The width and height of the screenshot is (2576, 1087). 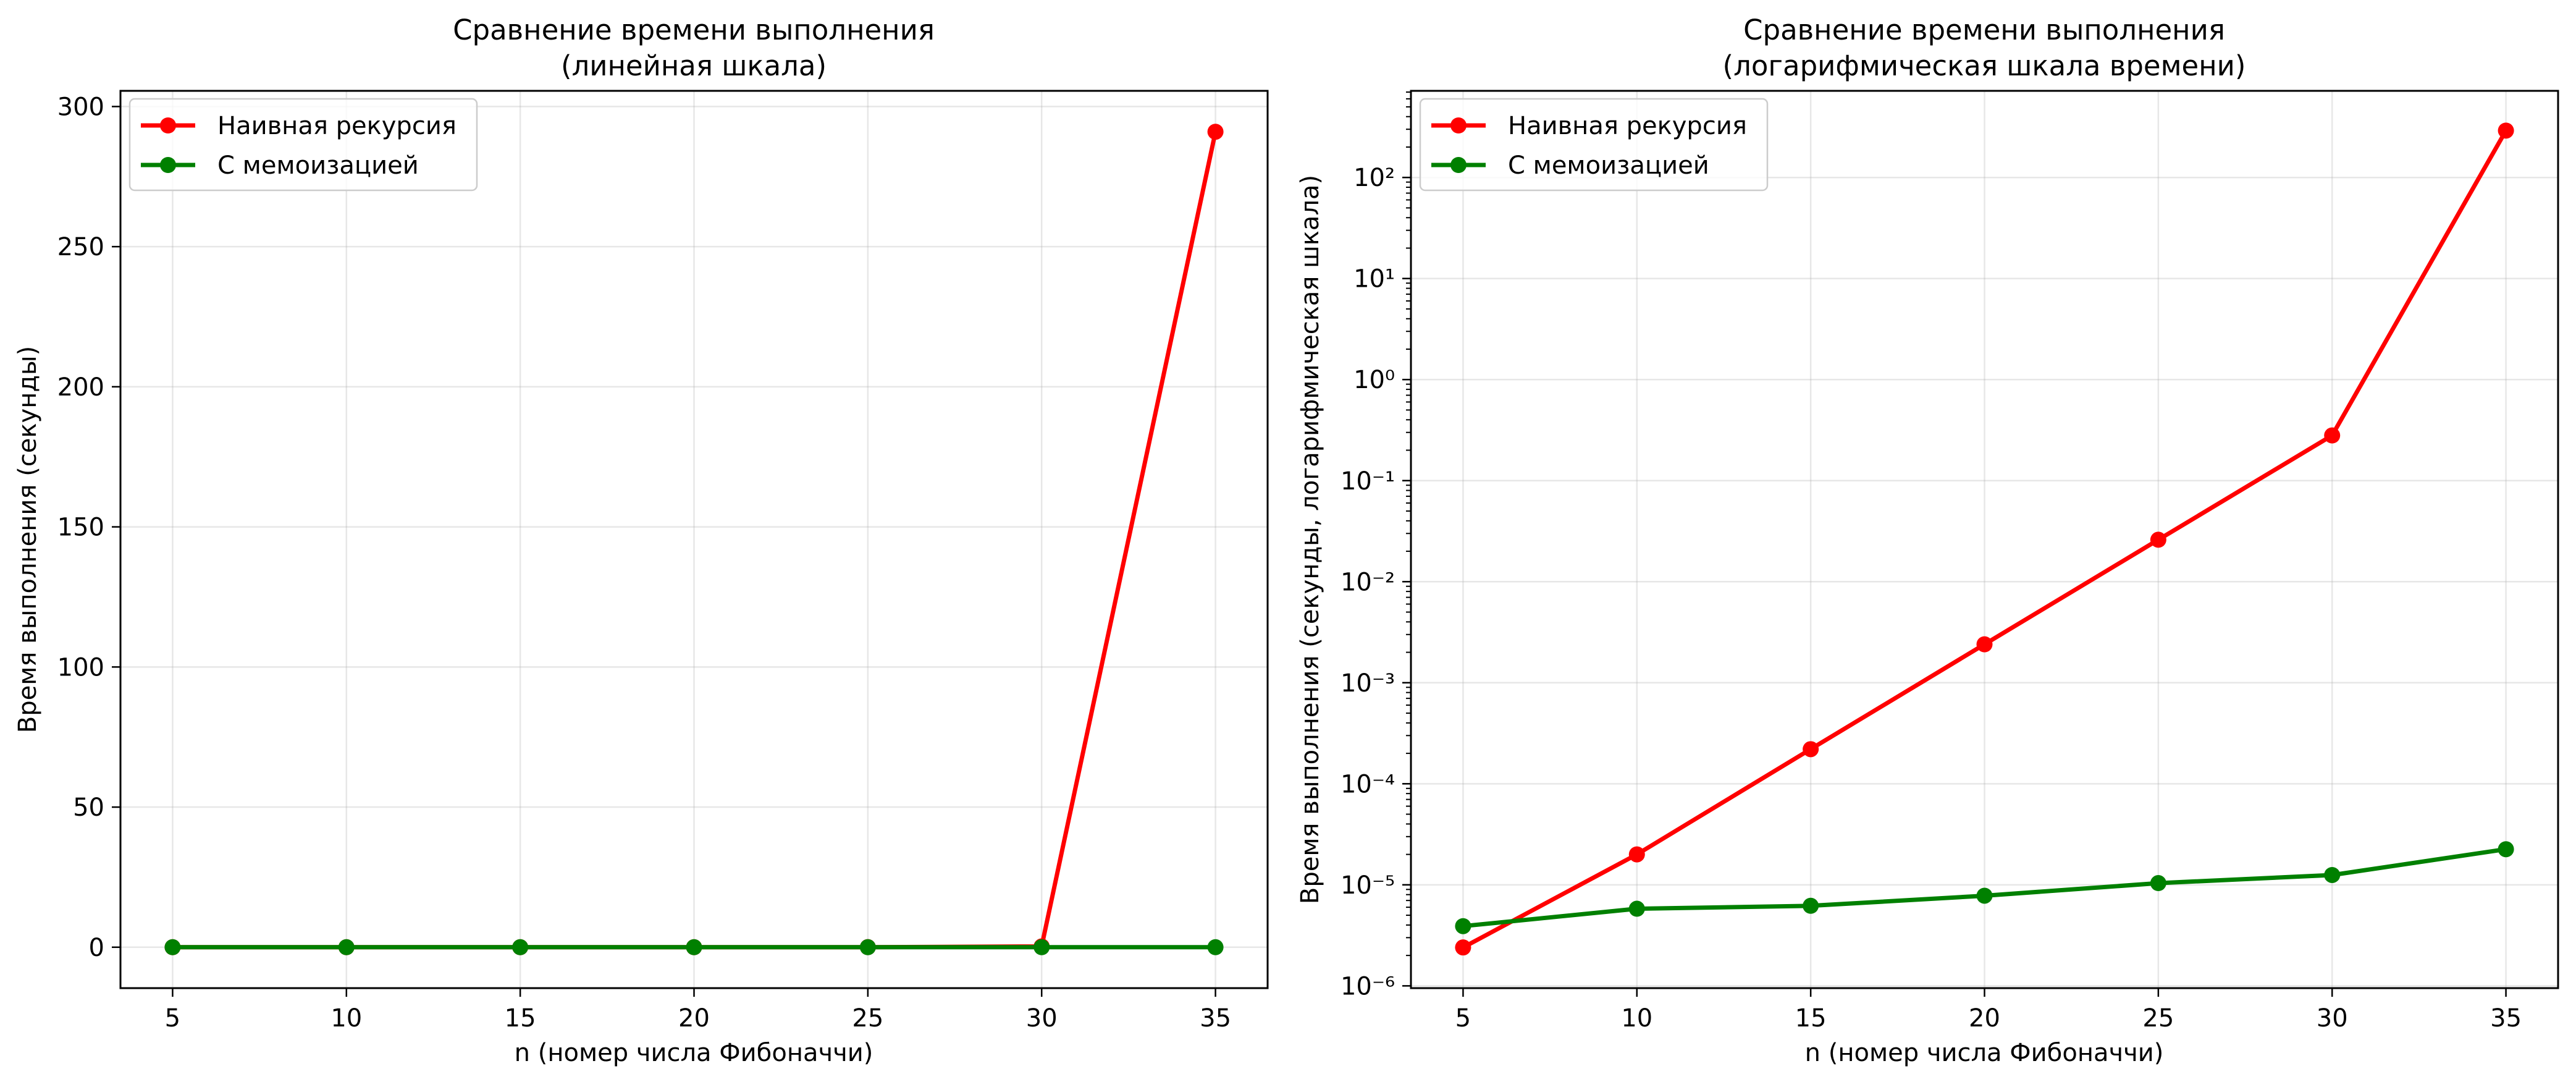 What do you see at coordinates (1368, 784) in the screenshot?
I see `y-tick-label: 10⁻⁴` at bounding box center [1368, 784].